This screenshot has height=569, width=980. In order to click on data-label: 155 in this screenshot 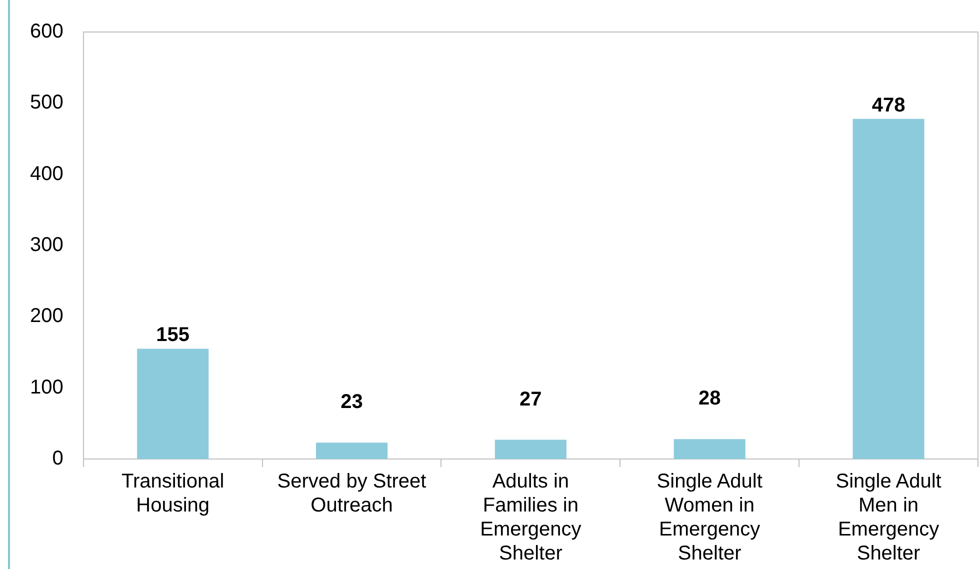, I will do `click(173, 335)`.